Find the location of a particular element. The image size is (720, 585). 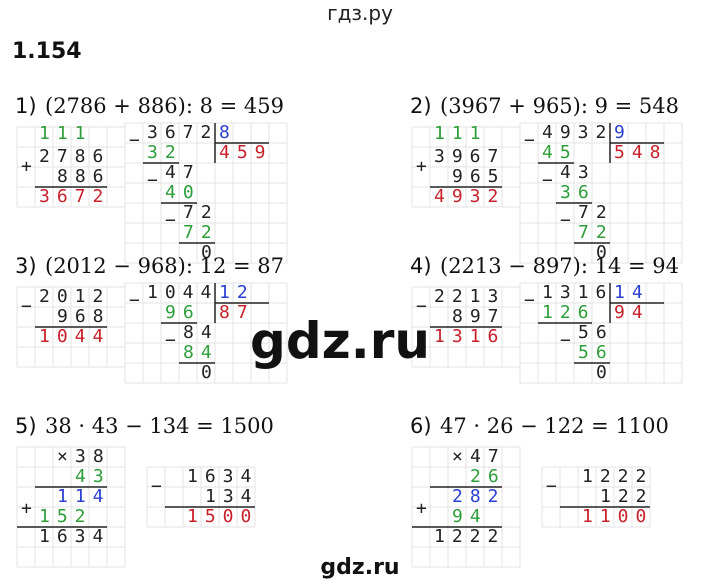

quotient: 548 is located at coordinates (641, 152).